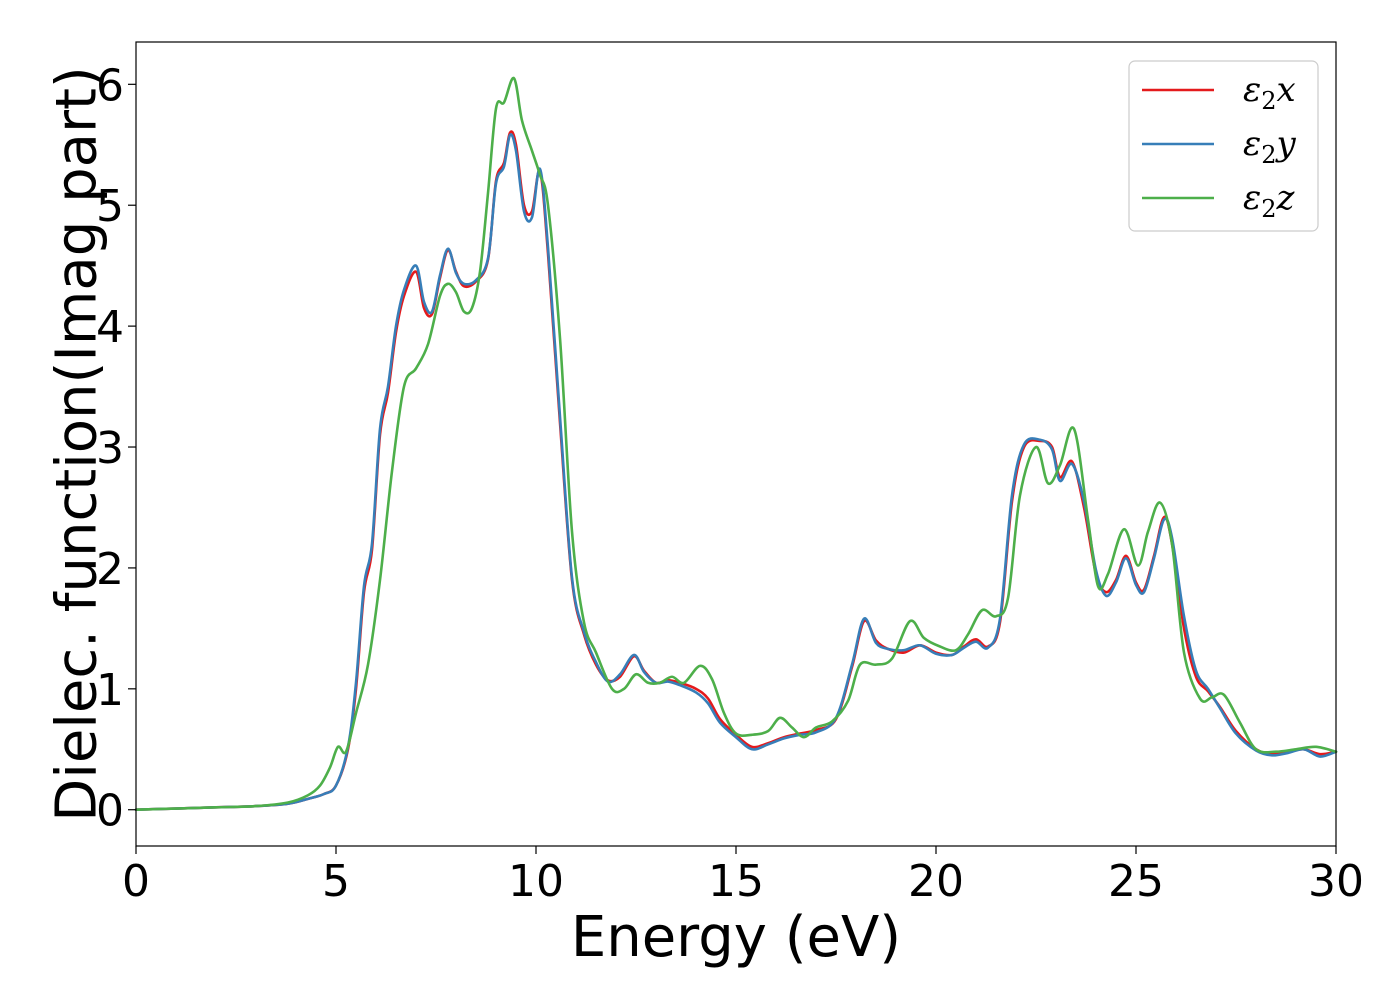 This screenshot has width=1400, height=1000. What do you see at coordinates (1269, 200) in the screenshot?
I see `legend-label-z: ε2z` at bounding box center [1269, 200].